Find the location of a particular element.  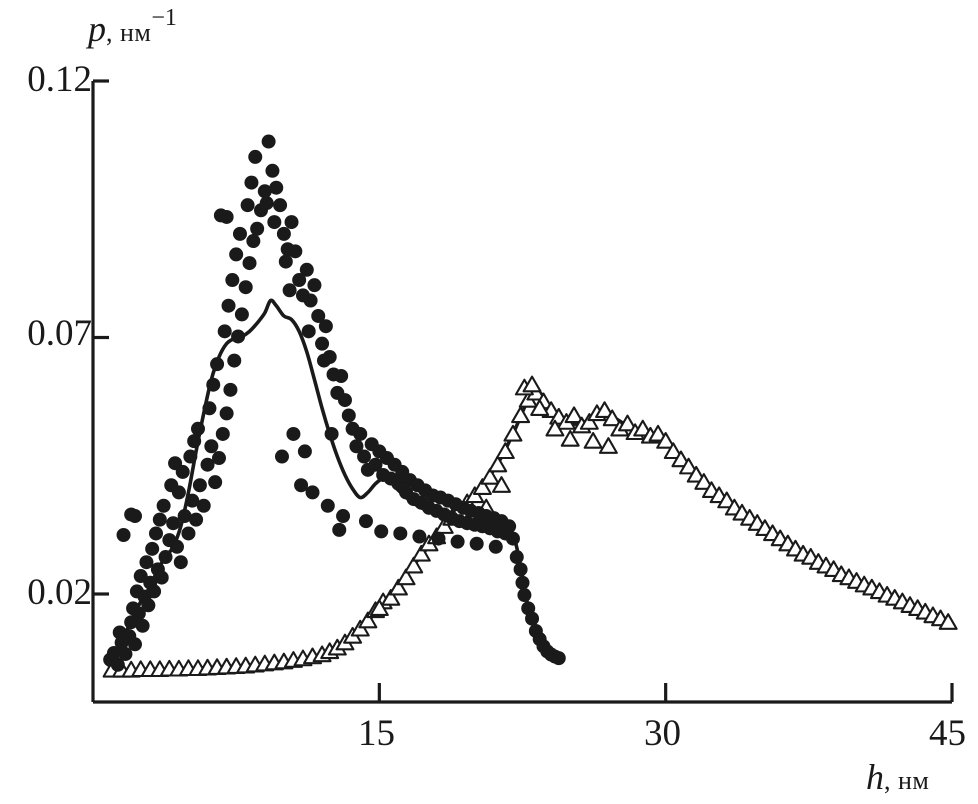

y-tick-label-2: 0.02 is located at coordinates (59, 592).